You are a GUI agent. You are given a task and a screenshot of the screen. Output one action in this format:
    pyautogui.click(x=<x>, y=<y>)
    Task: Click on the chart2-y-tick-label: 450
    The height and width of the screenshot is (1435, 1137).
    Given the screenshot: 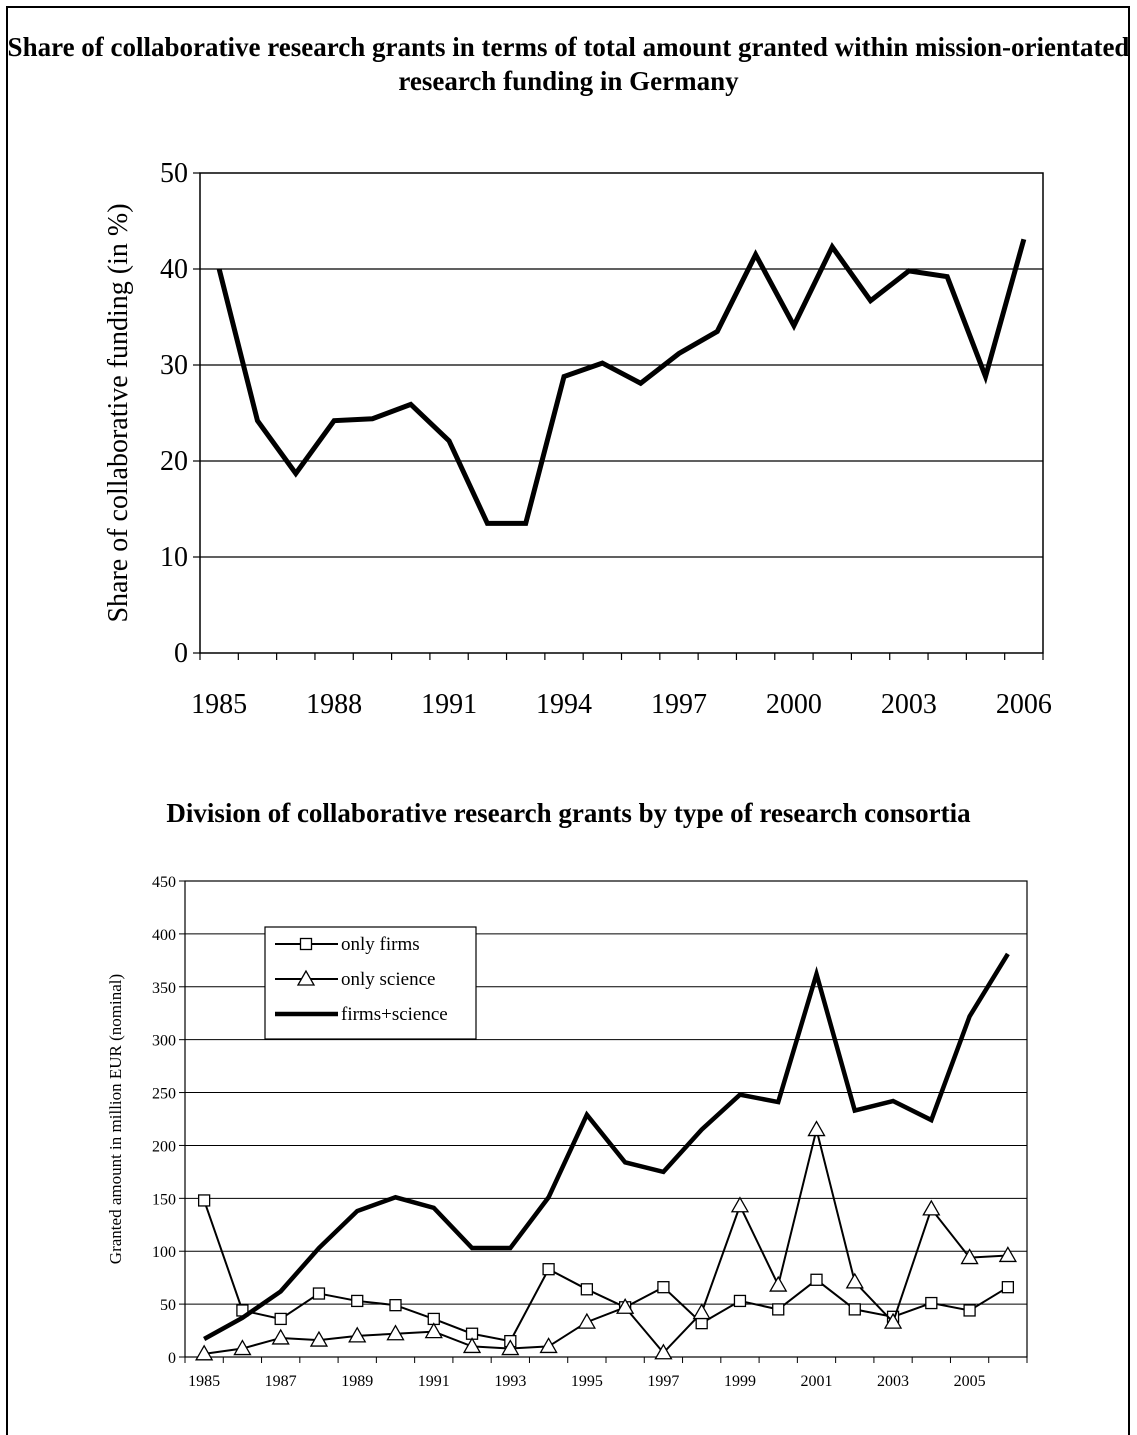 What is the action you would take?
    pyautogui.click(x=164, y=882)
    